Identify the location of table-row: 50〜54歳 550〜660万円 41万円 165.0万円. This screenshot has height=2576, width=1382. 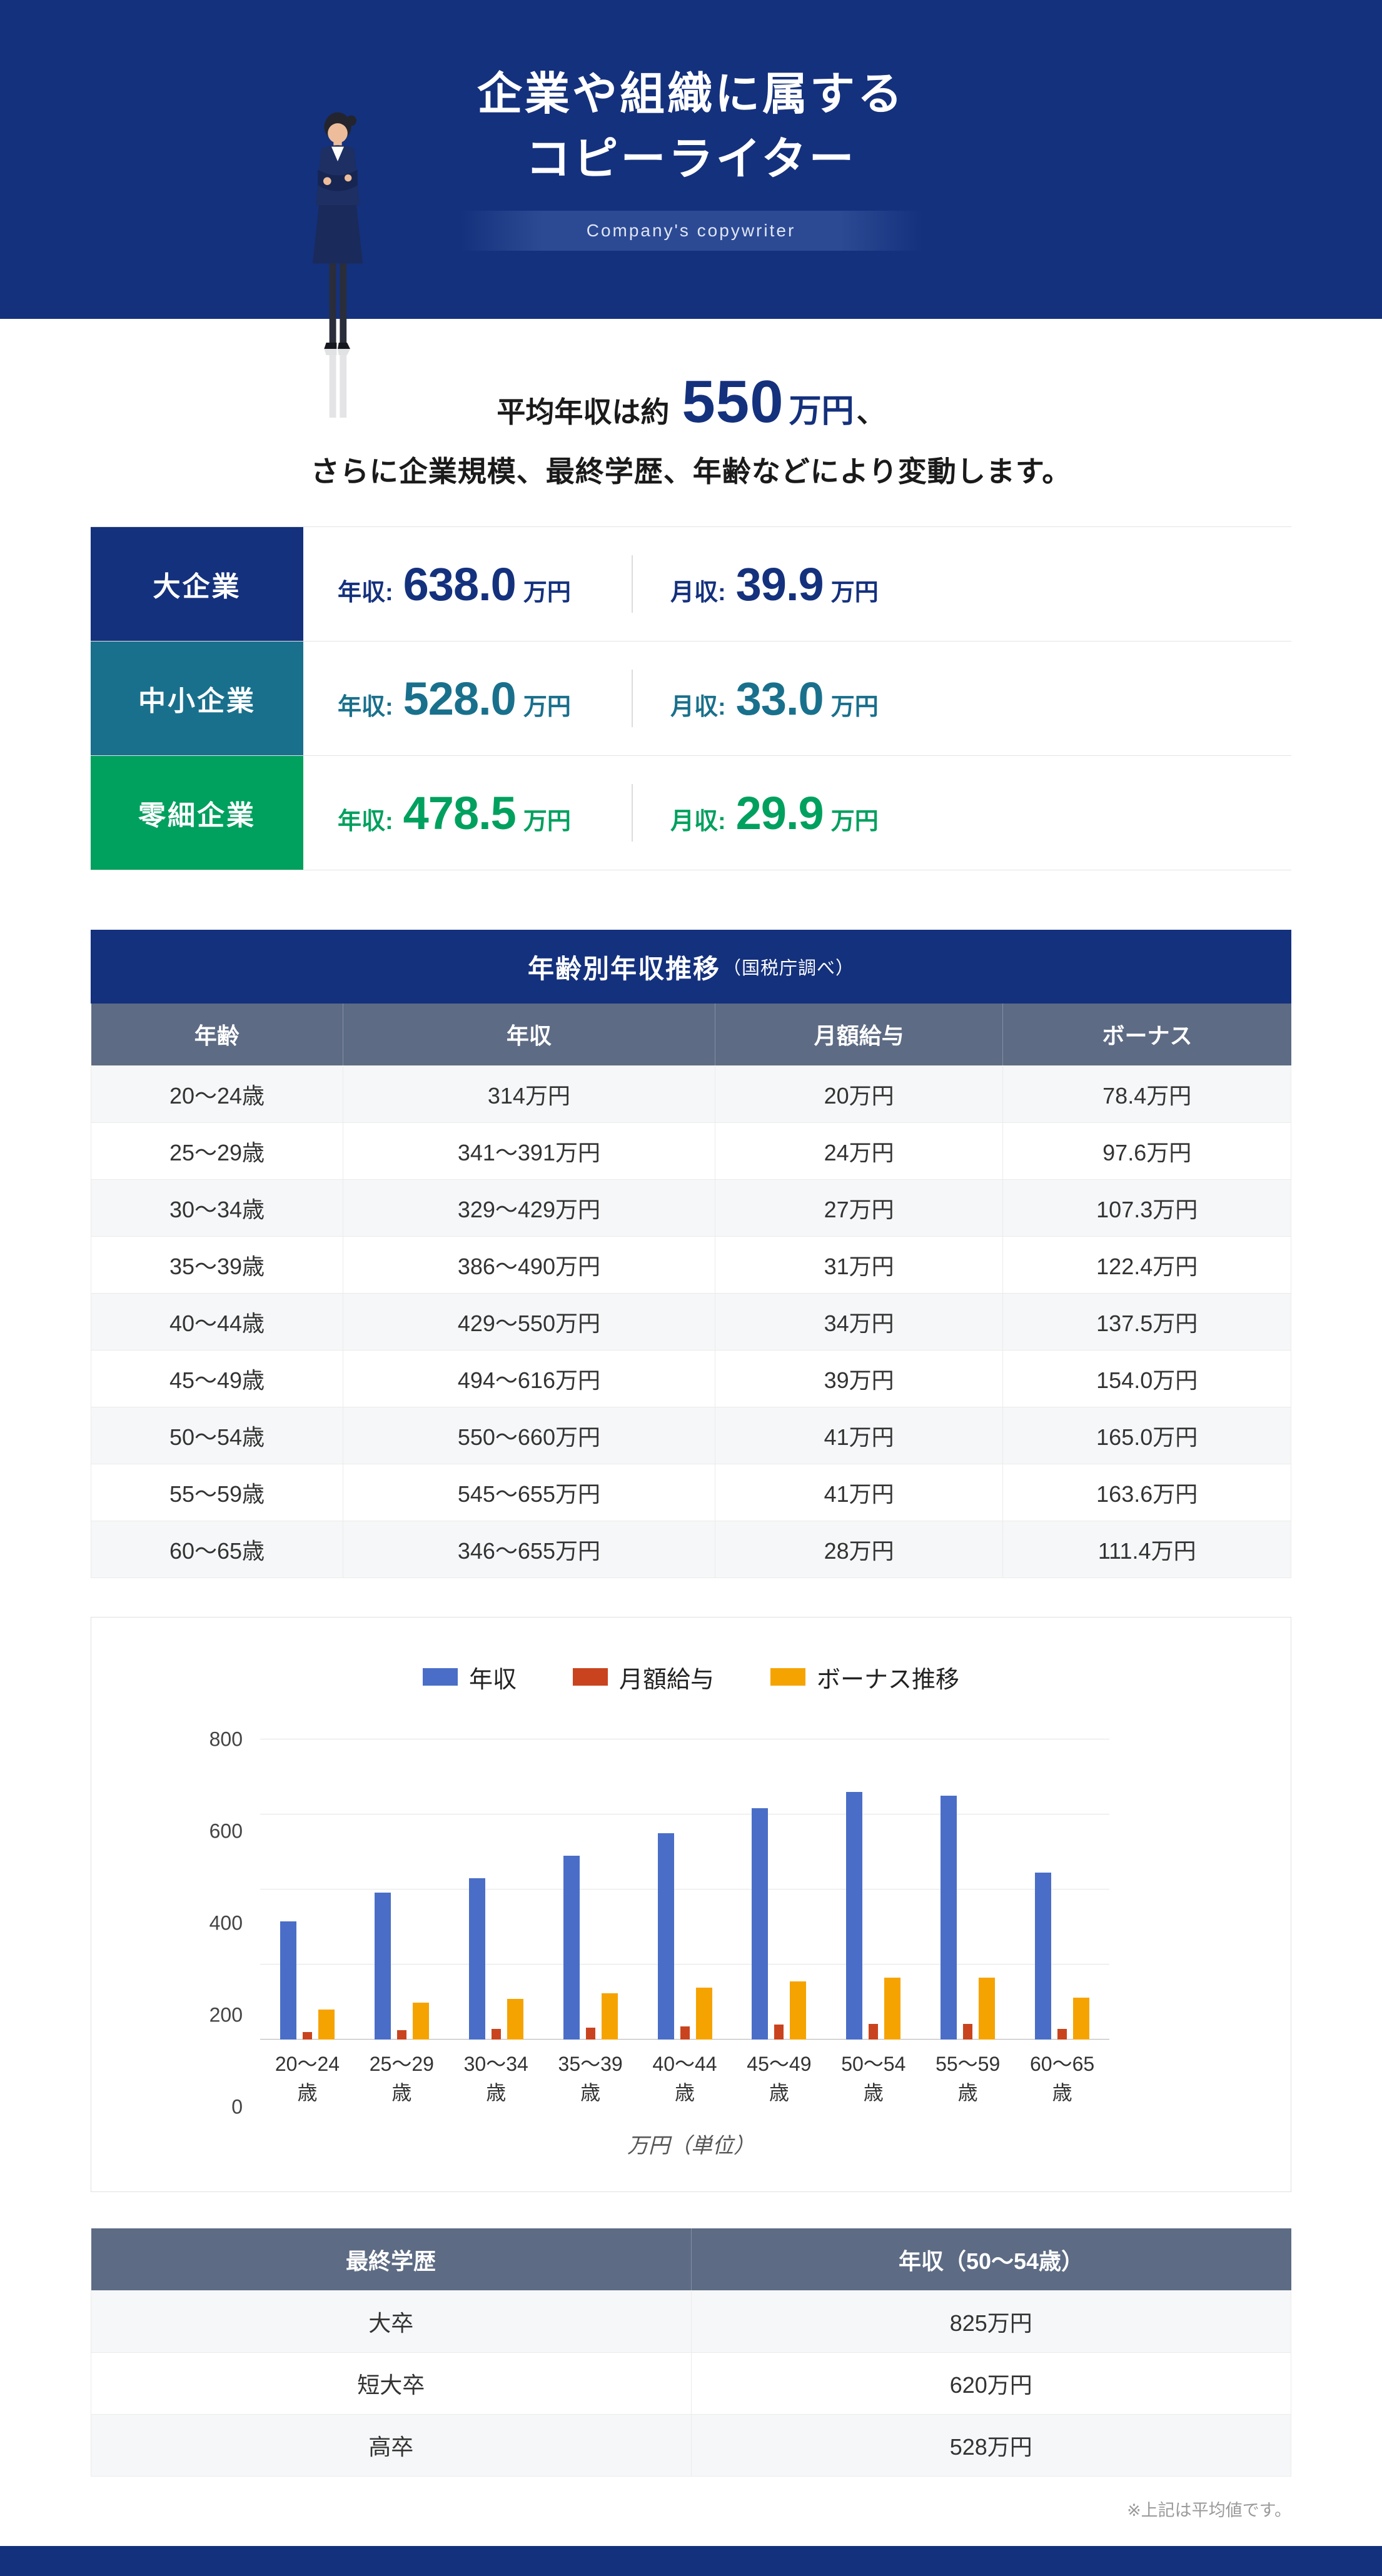
(691, 1435).